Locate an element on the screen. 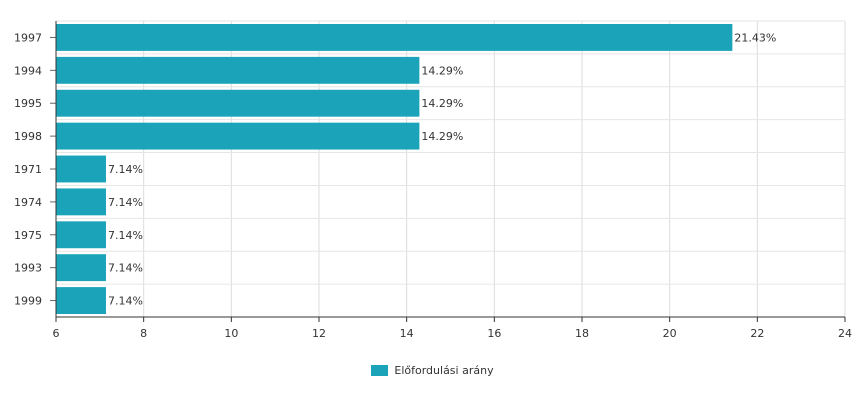 This screenshot has width=865, height=404. legend-item: Előfordulási arány is located at coordinates (432, 370).